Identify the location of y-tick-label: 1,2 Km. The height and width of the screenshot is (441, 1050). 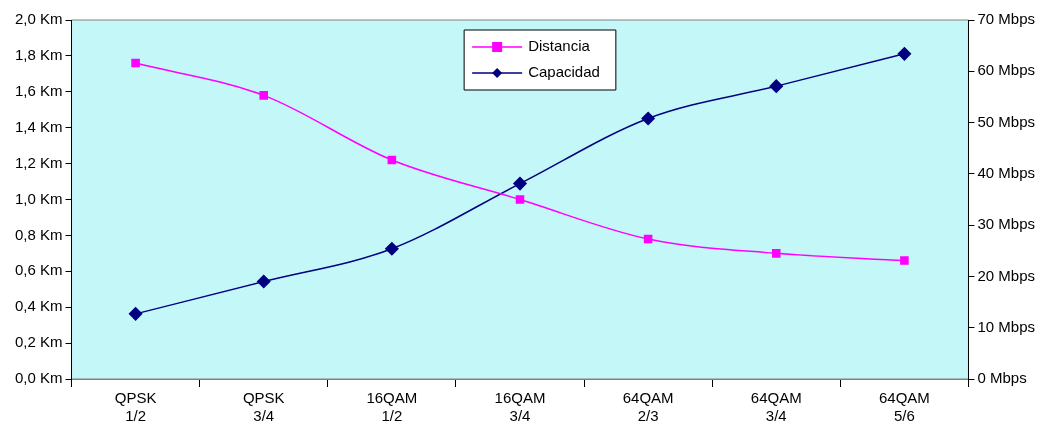
(38, 162).